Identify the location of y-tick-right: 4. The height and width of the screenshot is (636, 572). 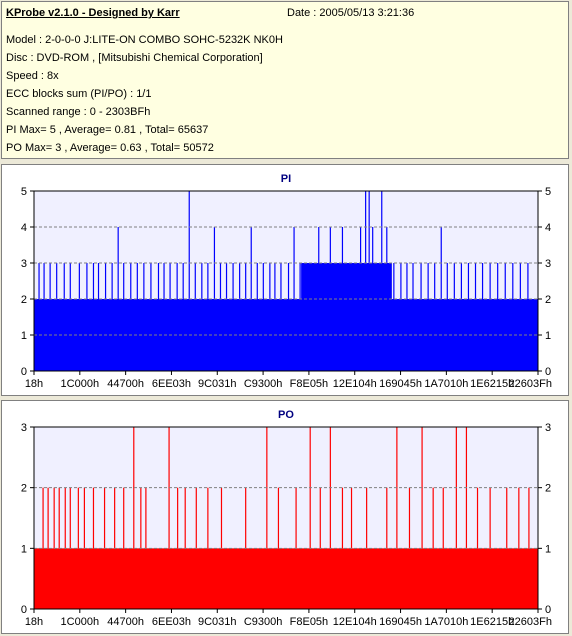
(548, 228).